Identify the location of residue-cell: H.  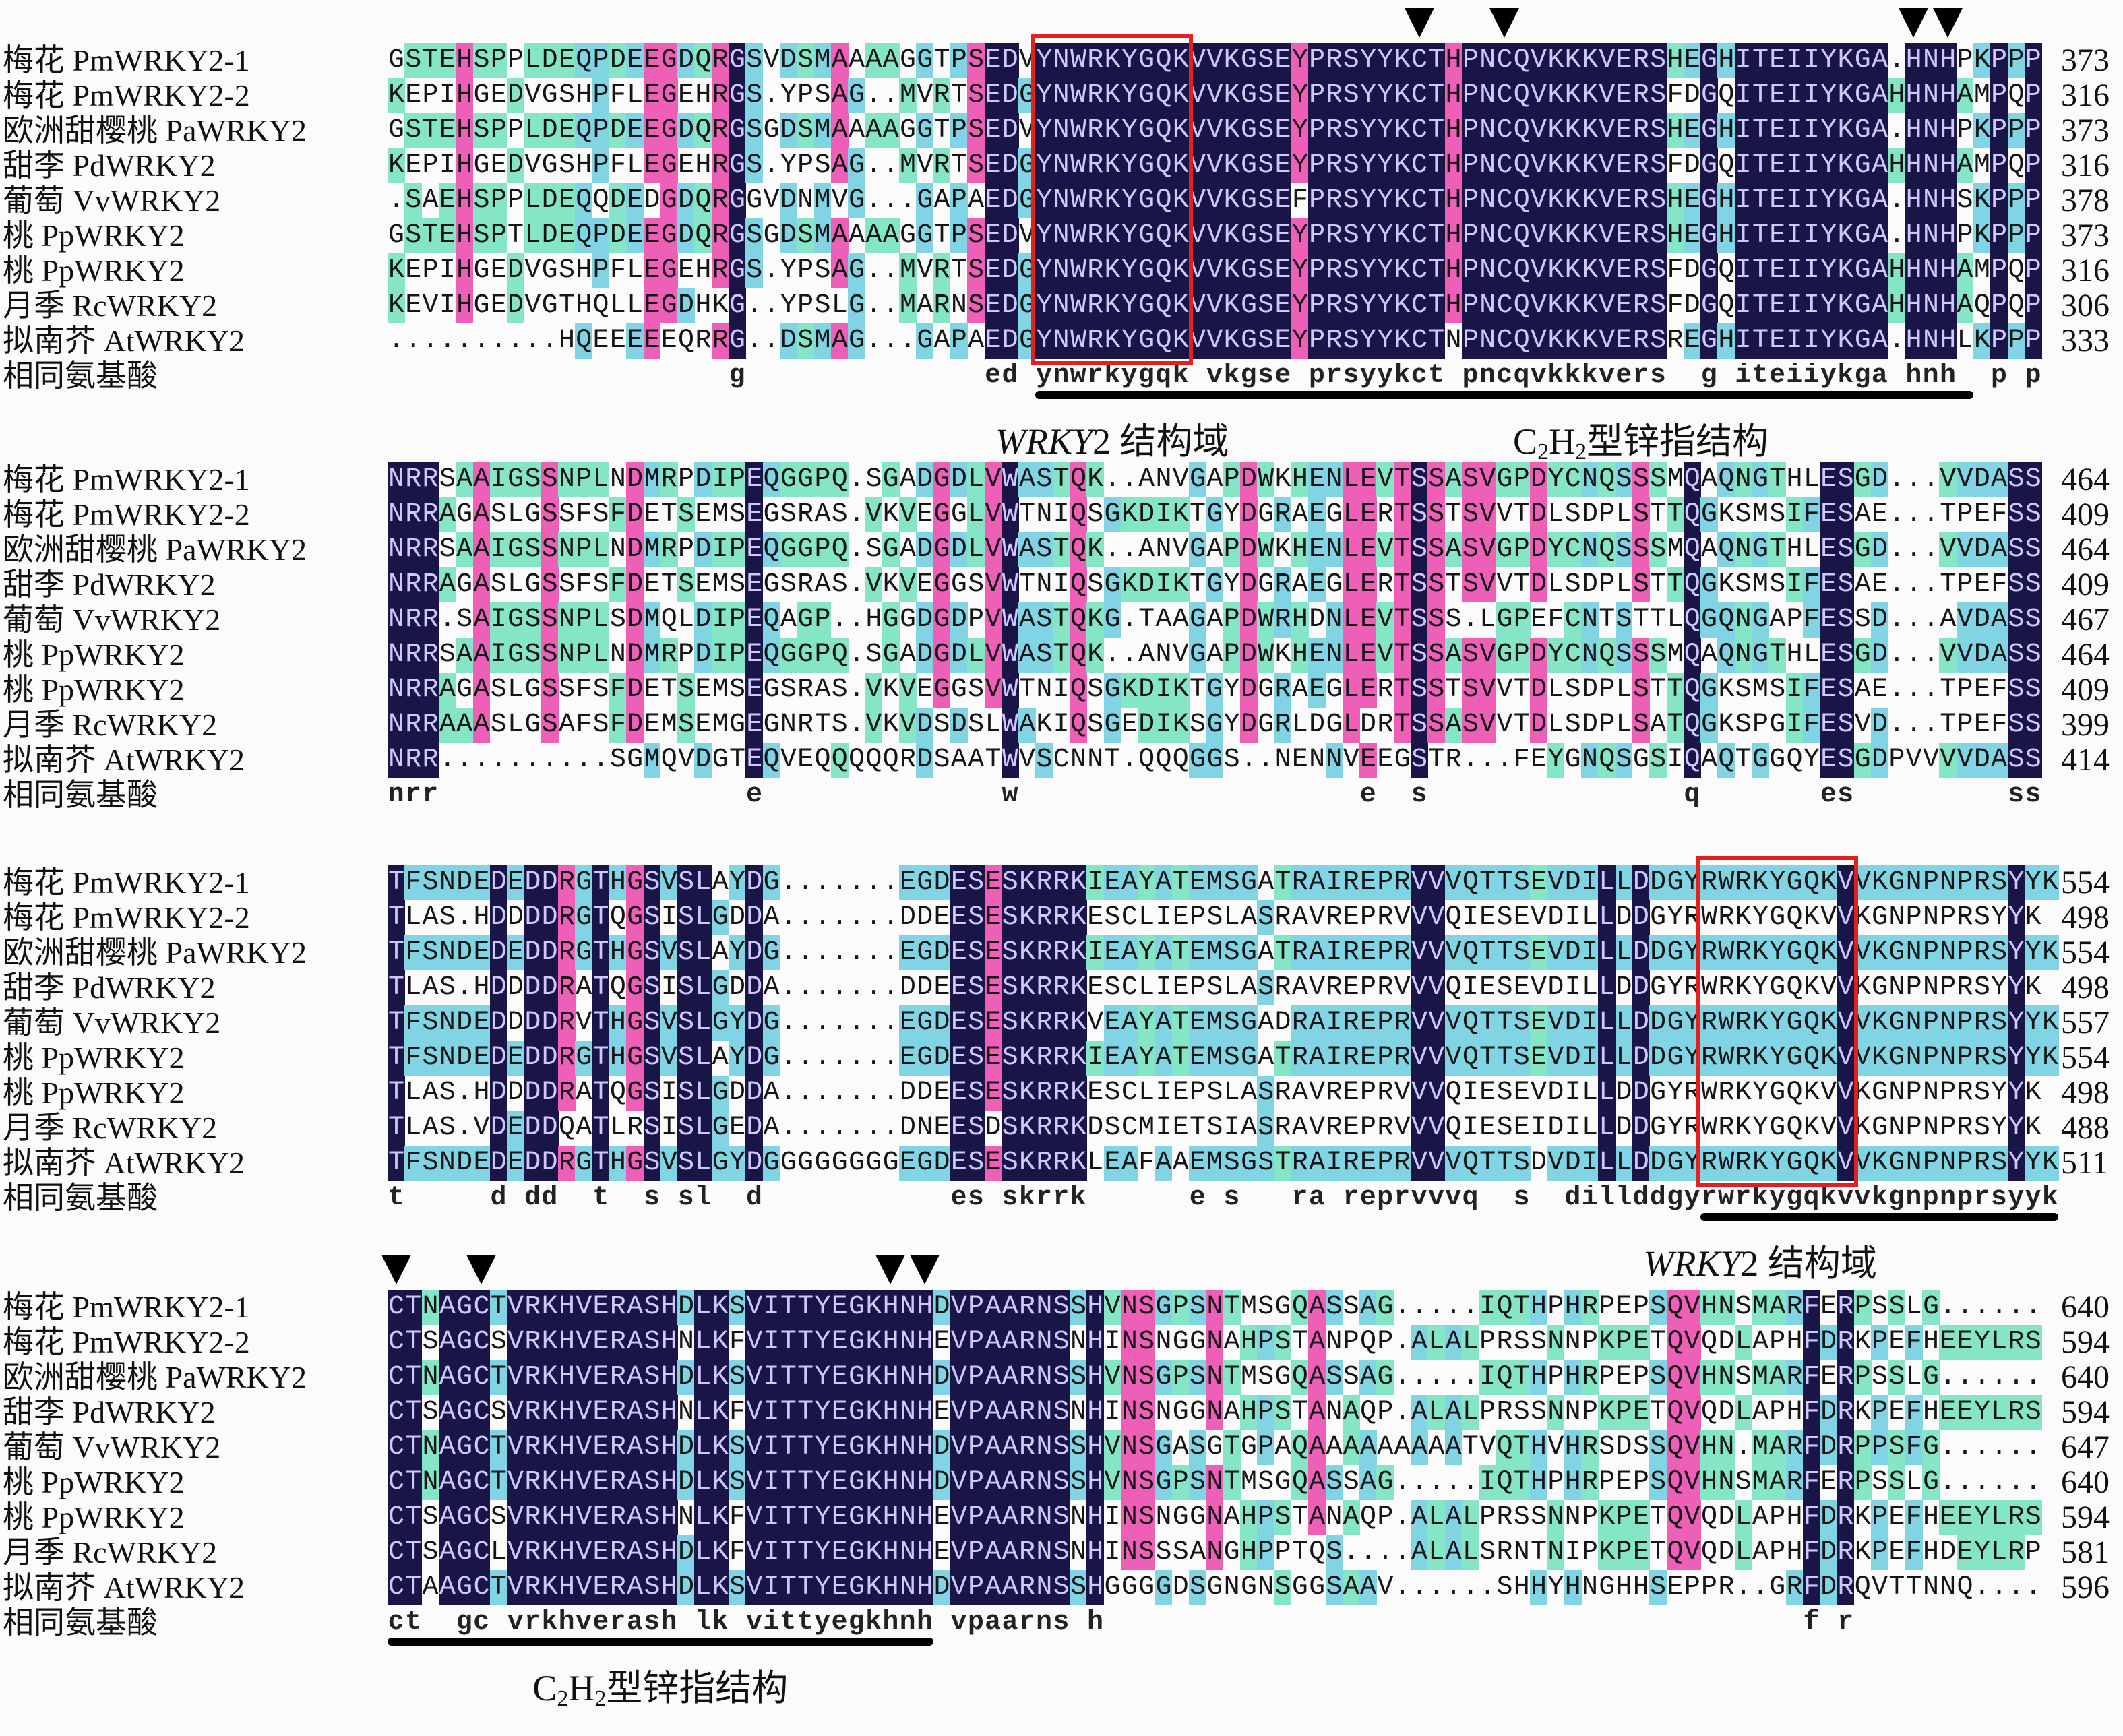
(1914, 341).